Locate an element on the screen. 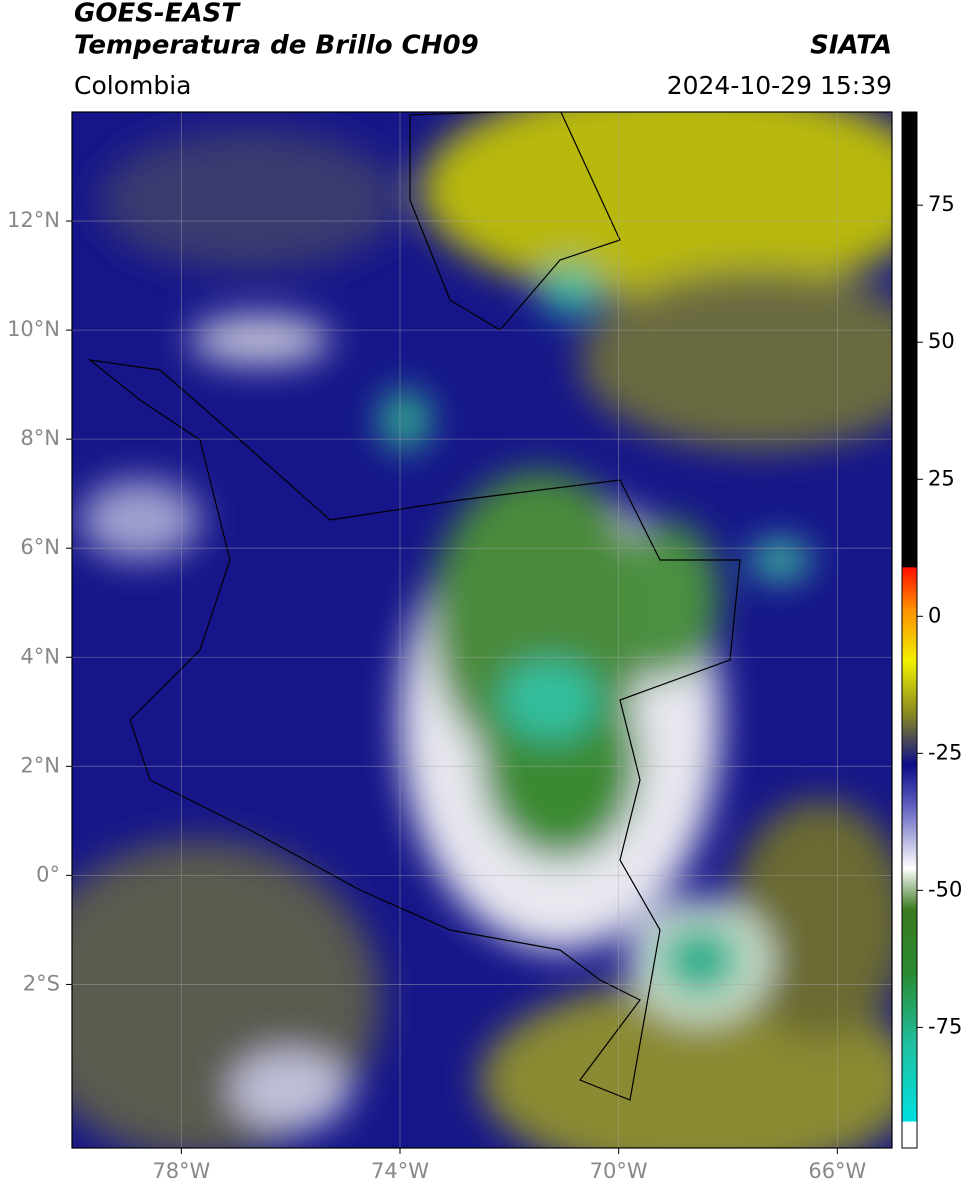 The height and width of the screenshot is (1194, 966). datetime: 2024-10-29 15:39 is located at coordinates (779, 85).